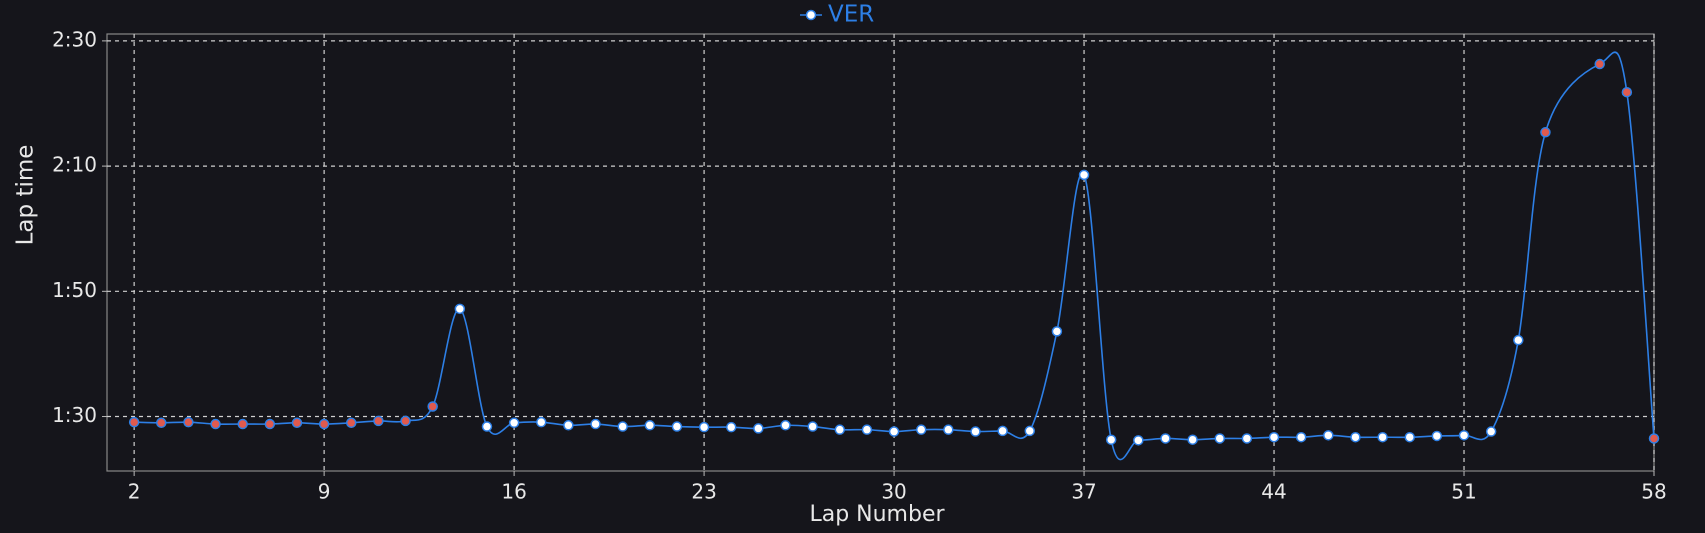 The height and width of the screenshot is (533, 1705). I want to click on x-tick-label: 44, so click(1273, 492).